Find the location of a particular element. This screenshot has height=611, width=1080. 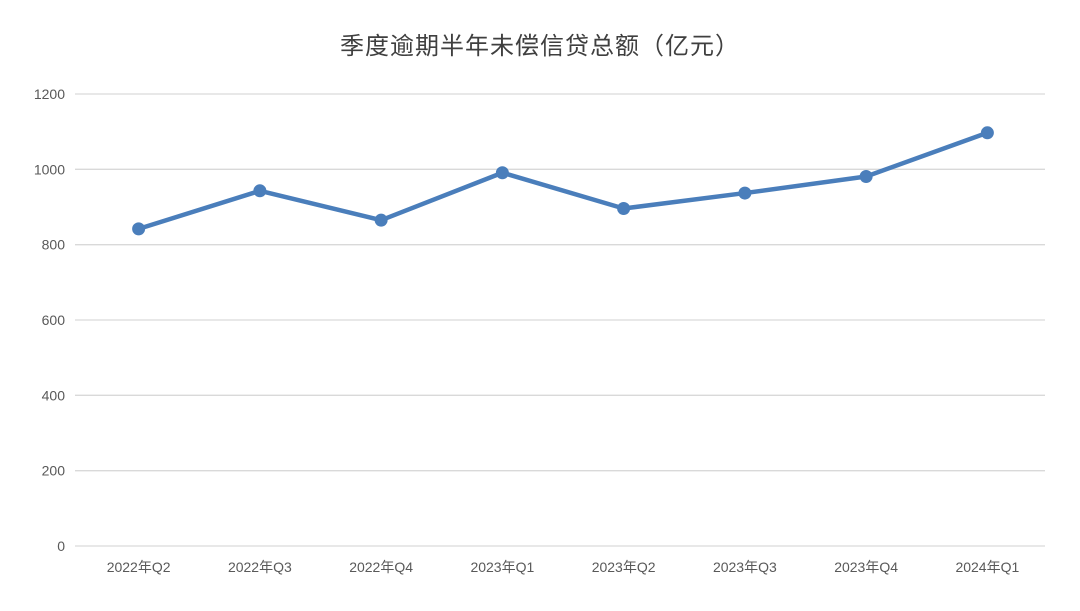

x-axis-tick-label: 2022年Q3 is located at coordinates (260, 567).